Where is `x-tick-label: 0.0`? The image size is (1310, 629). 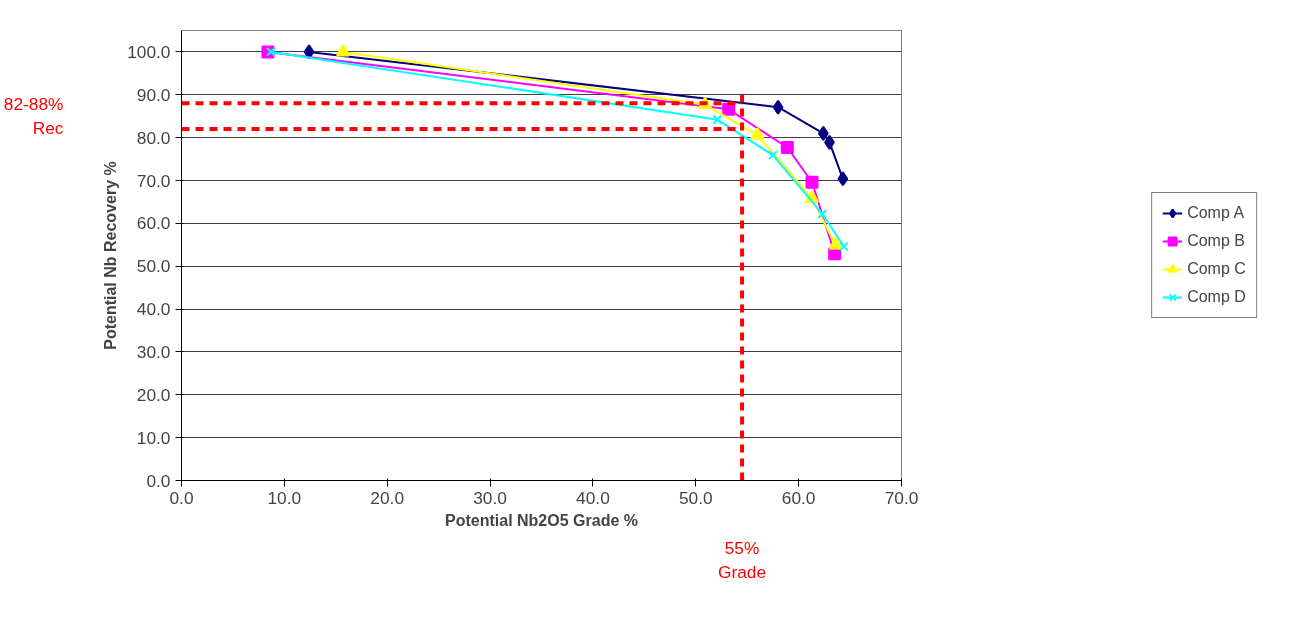 x-tick-label: 0.0 is located at coordinates (181, 497).